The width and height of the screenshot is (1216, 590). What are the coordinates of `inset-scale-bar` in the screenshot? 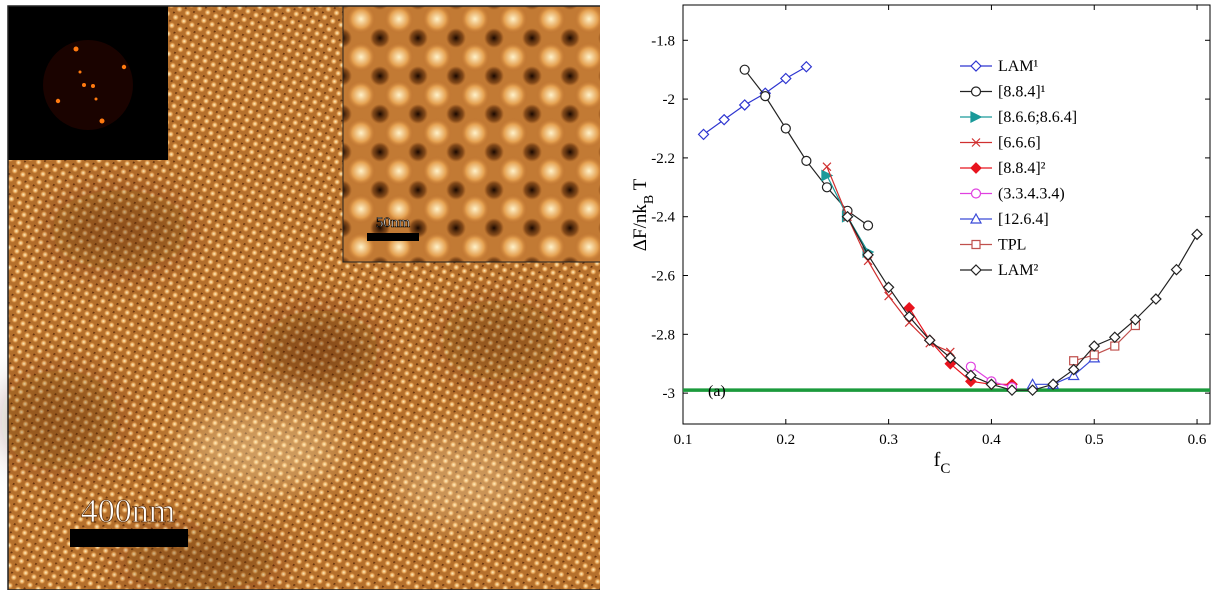 It's located at (393, 237).